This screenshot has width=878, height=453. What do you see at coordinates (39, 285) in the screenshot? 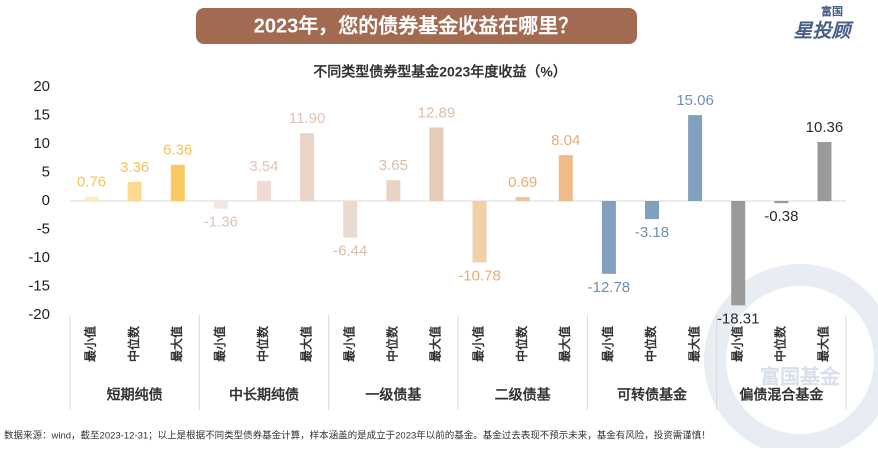
I see `y-tick-label: -15` at bounding box center [39, 285].